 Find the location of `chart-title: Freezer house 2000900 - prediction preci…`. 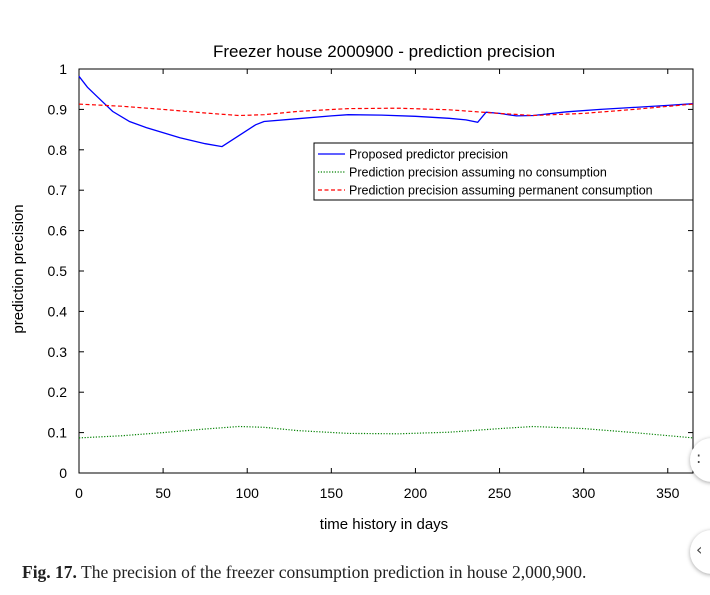

chart-title: Freezer house 2000900 - prediction preci… is located at coordinates (384, 51).